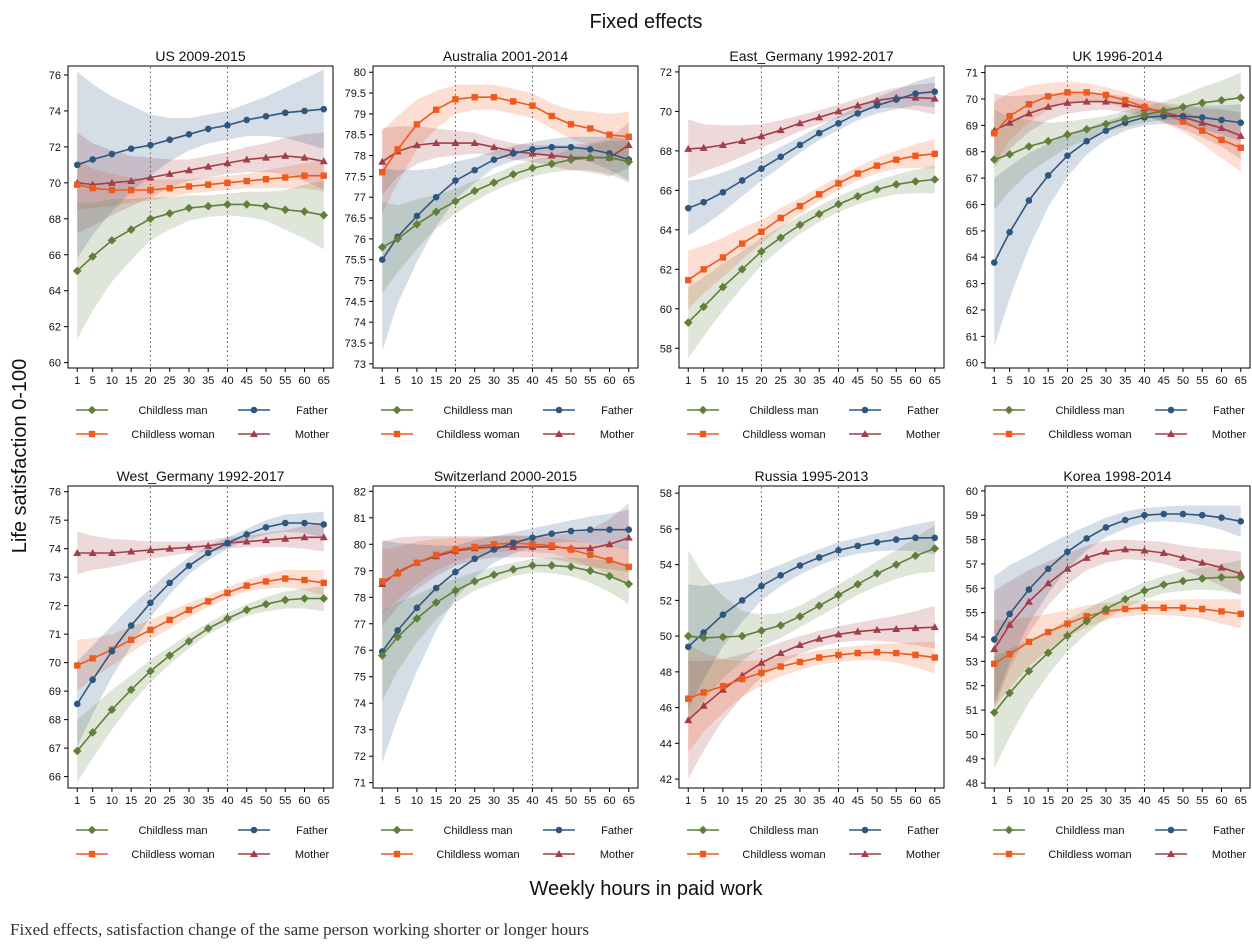  I want to click on y-tick-label: 42, so click(666, 780).